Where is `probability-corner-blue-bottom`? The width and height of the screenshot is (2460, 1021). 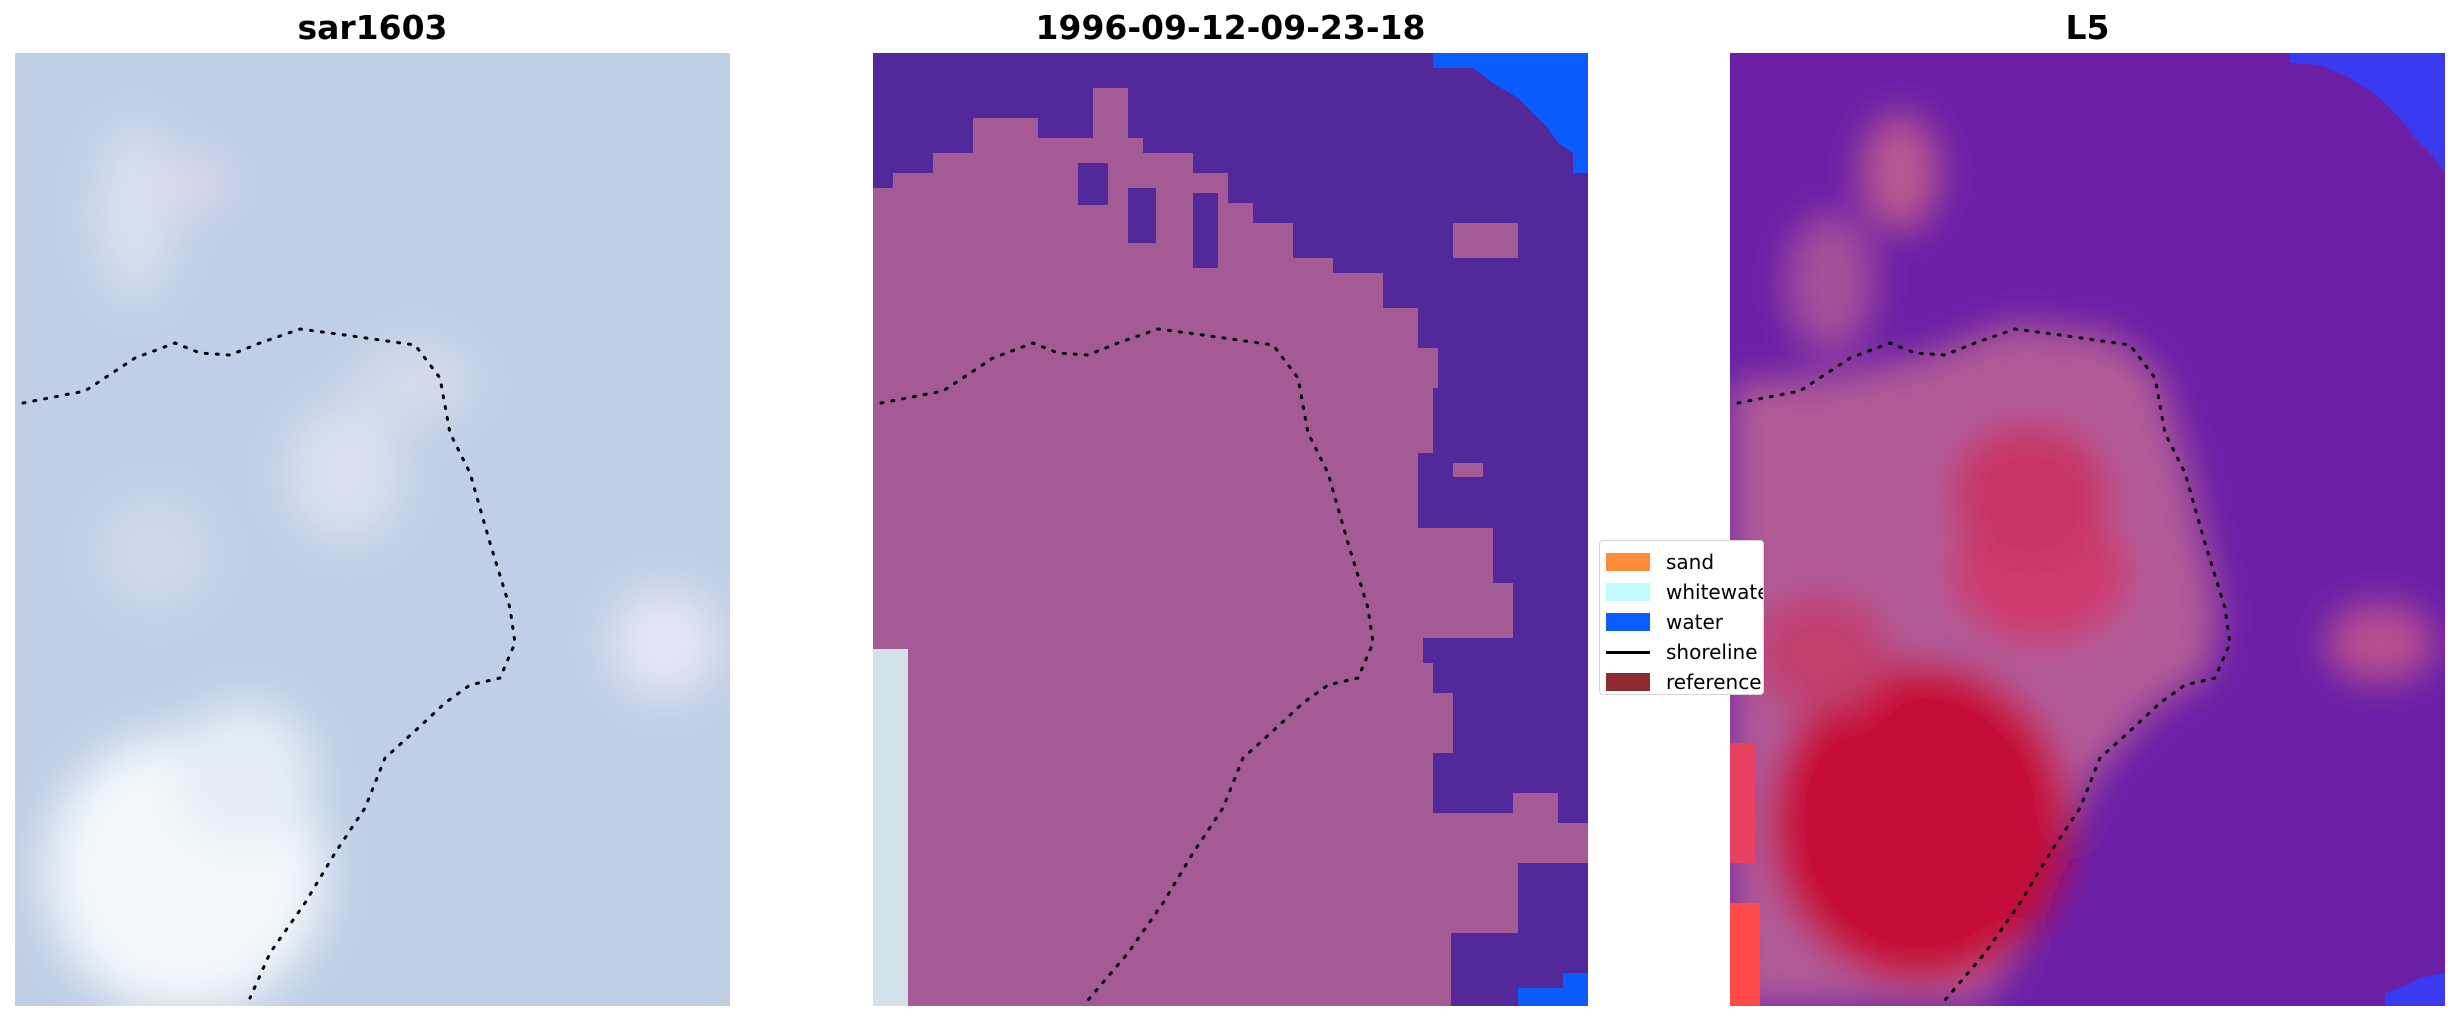
probability-corner-blue-bottom is located at coordinates (2415, 989).